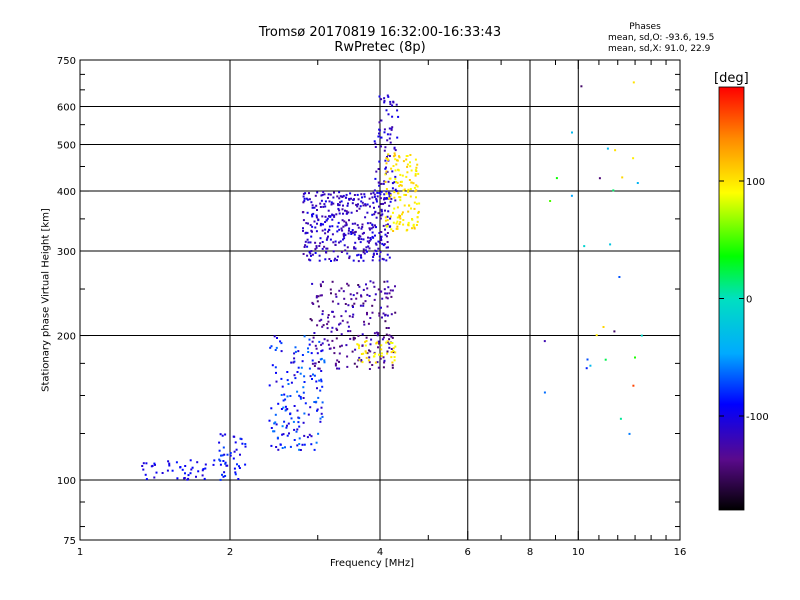  What do you see at coordinates (744, 300) in the screenshot?
I see `colorbar-ticks: 100 0 -100` at bounding box center [744, 300].